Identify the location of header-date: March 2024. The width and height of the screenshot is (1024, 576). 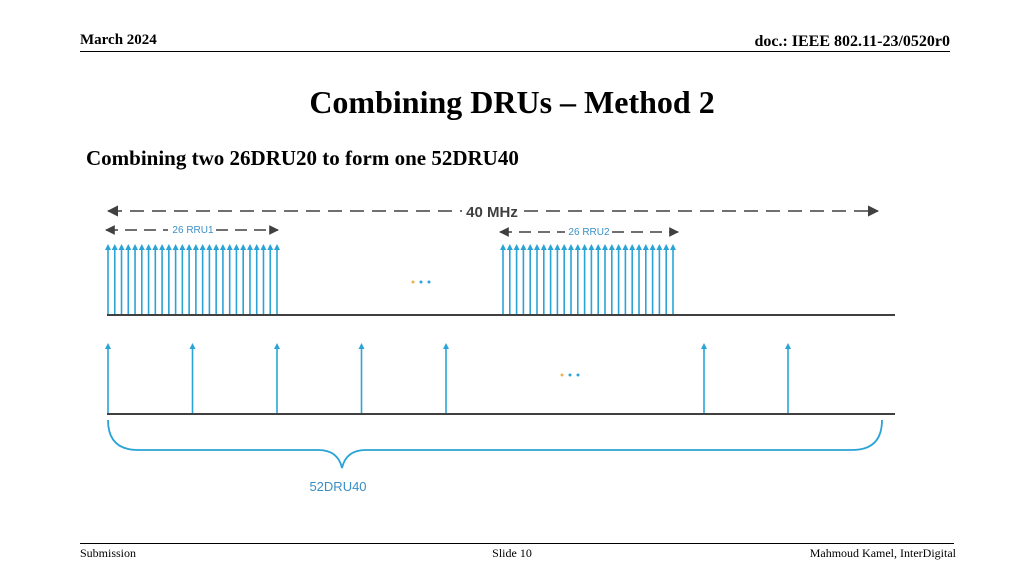
(118, 40).